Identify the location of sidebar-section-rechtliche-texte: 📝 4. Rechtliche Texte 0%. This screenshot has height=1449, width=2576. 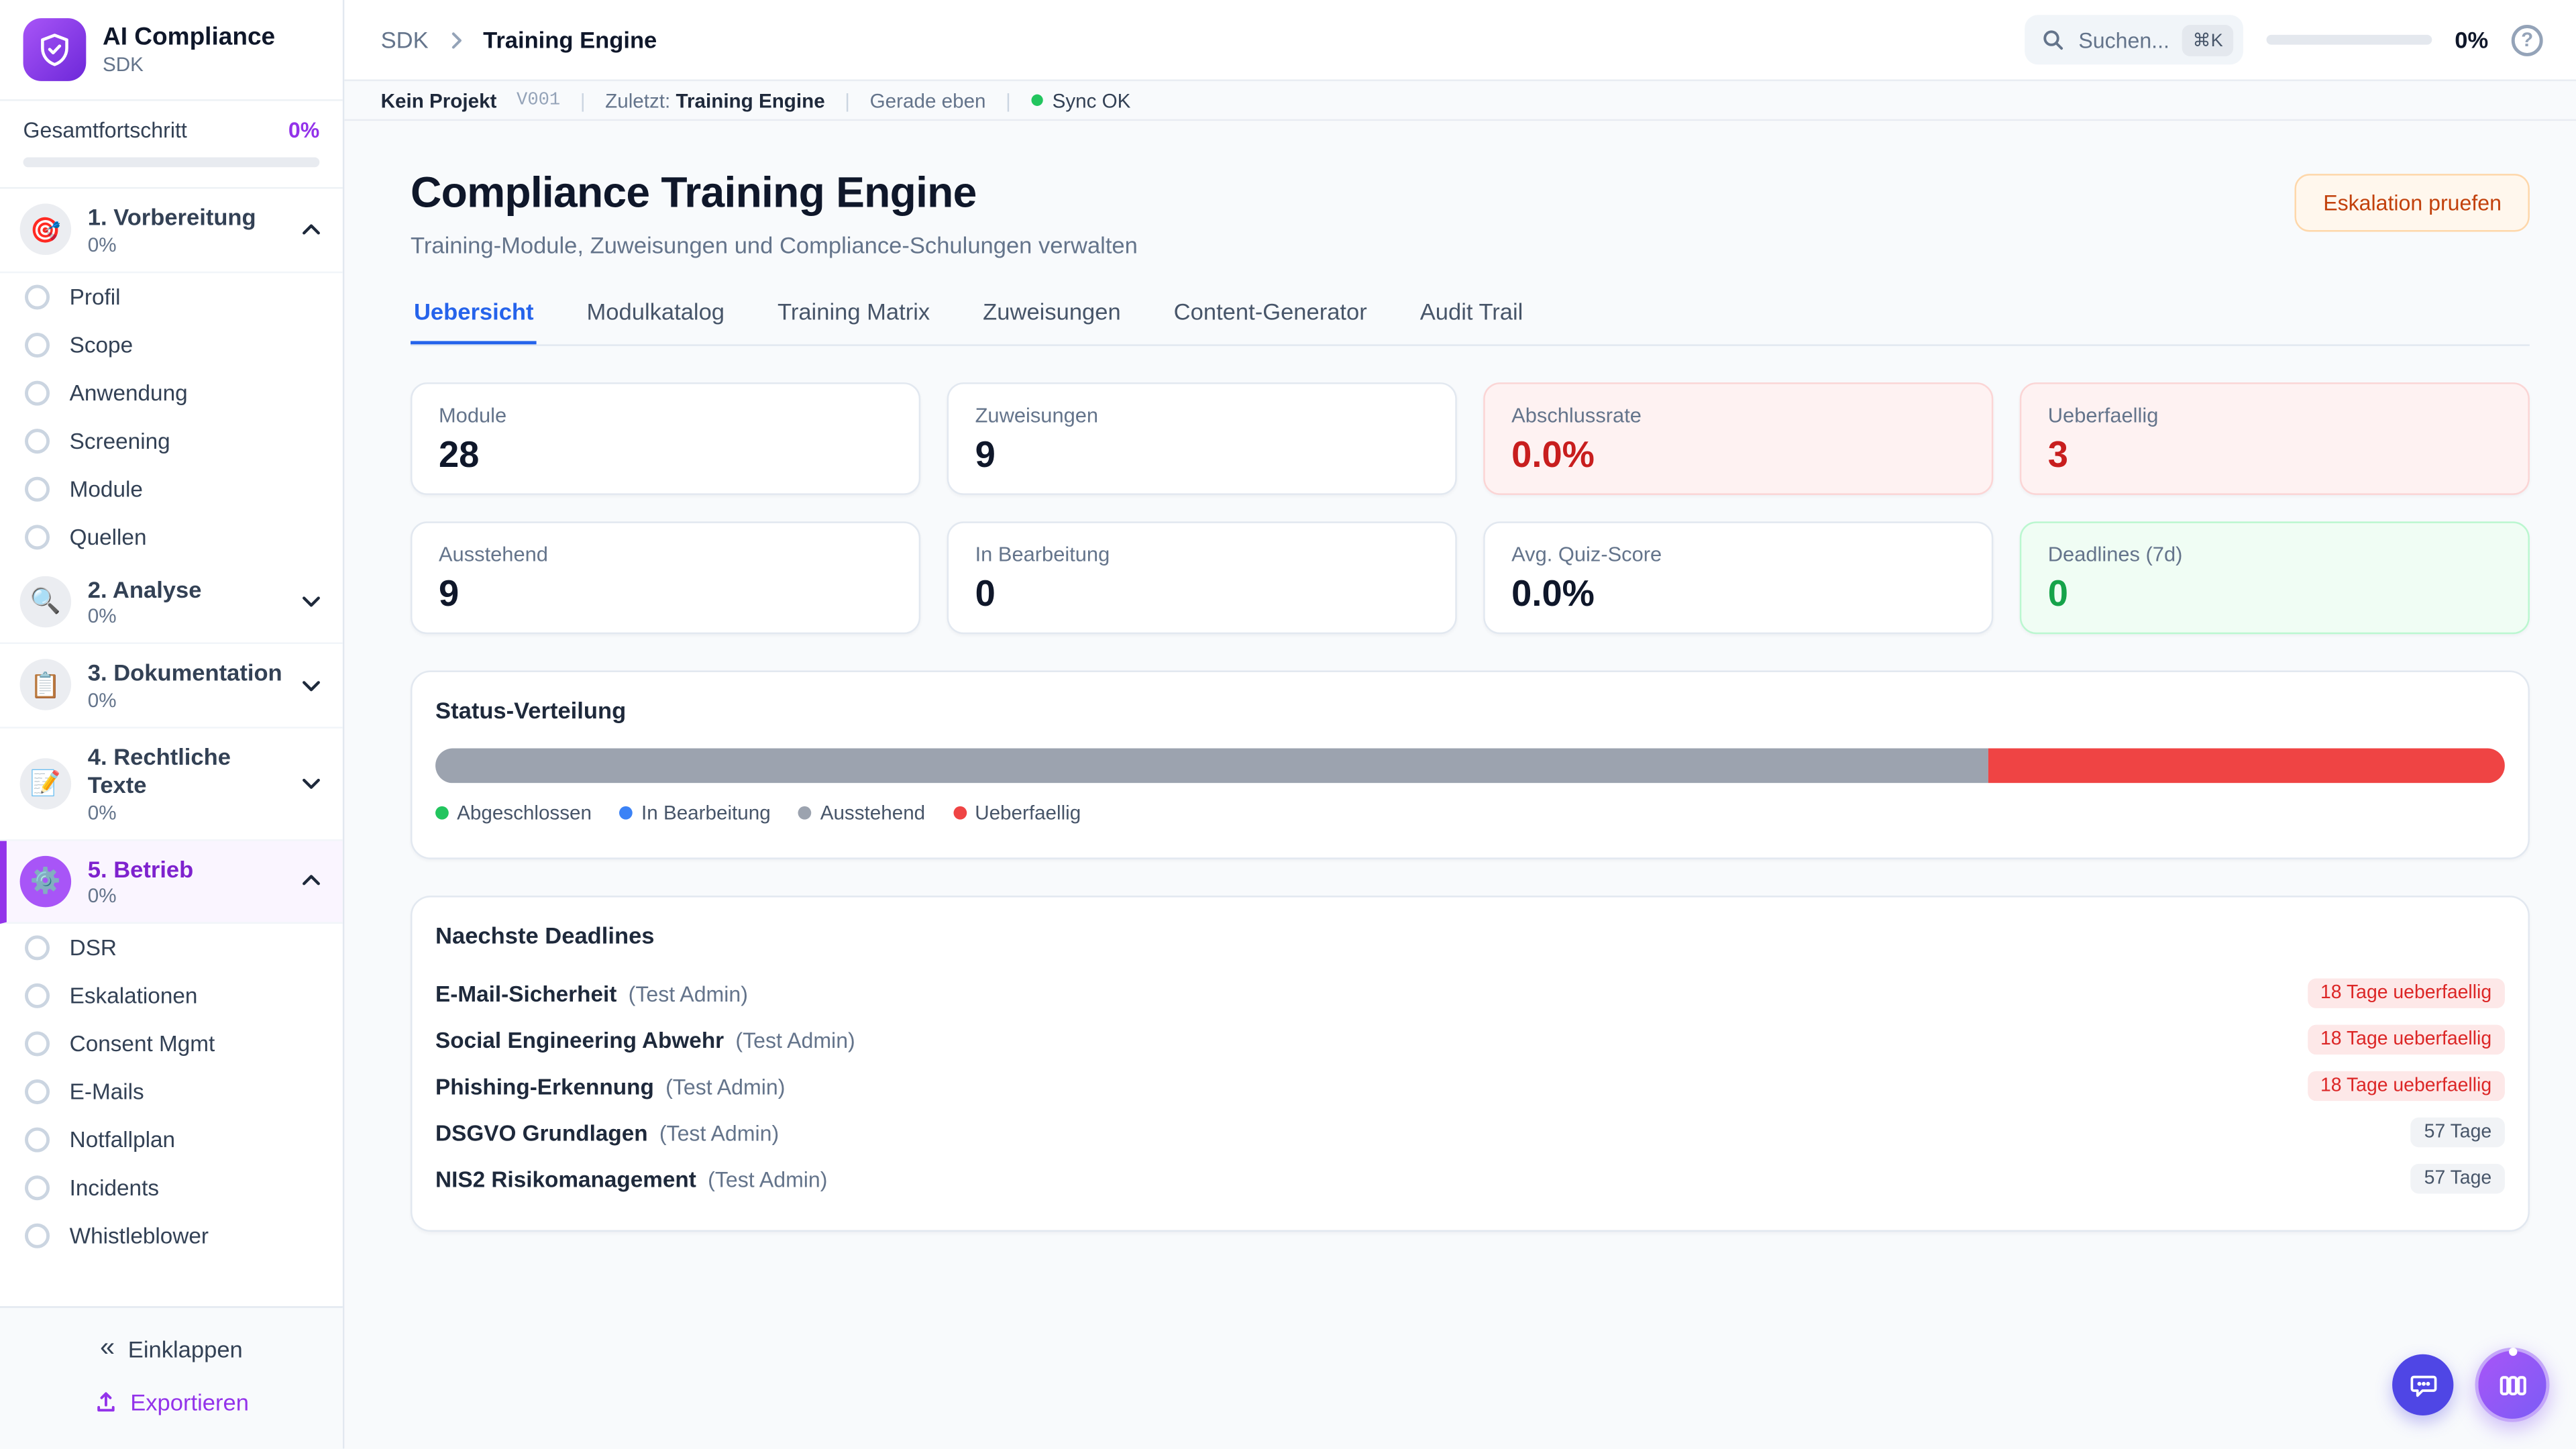
(171, 784).